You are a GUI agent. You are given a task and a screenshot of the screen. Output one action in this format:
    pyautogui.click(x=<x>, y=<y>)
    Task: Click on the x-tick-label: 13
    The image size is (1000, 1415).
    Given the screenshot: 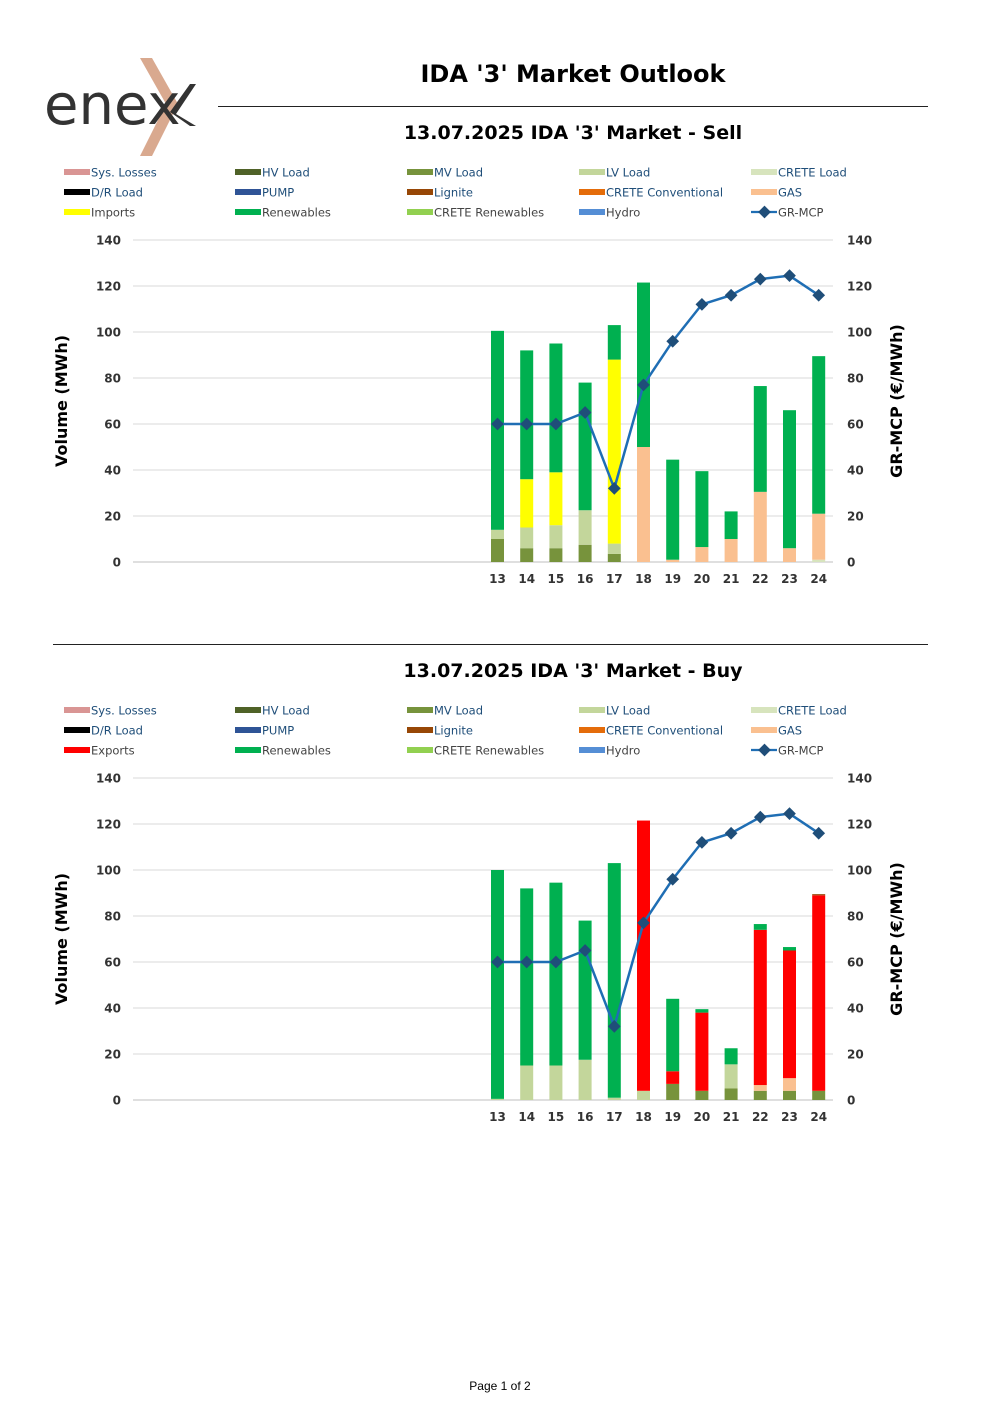 What is the action you would take?
    pyautogui.click(x=497, y=578)
    